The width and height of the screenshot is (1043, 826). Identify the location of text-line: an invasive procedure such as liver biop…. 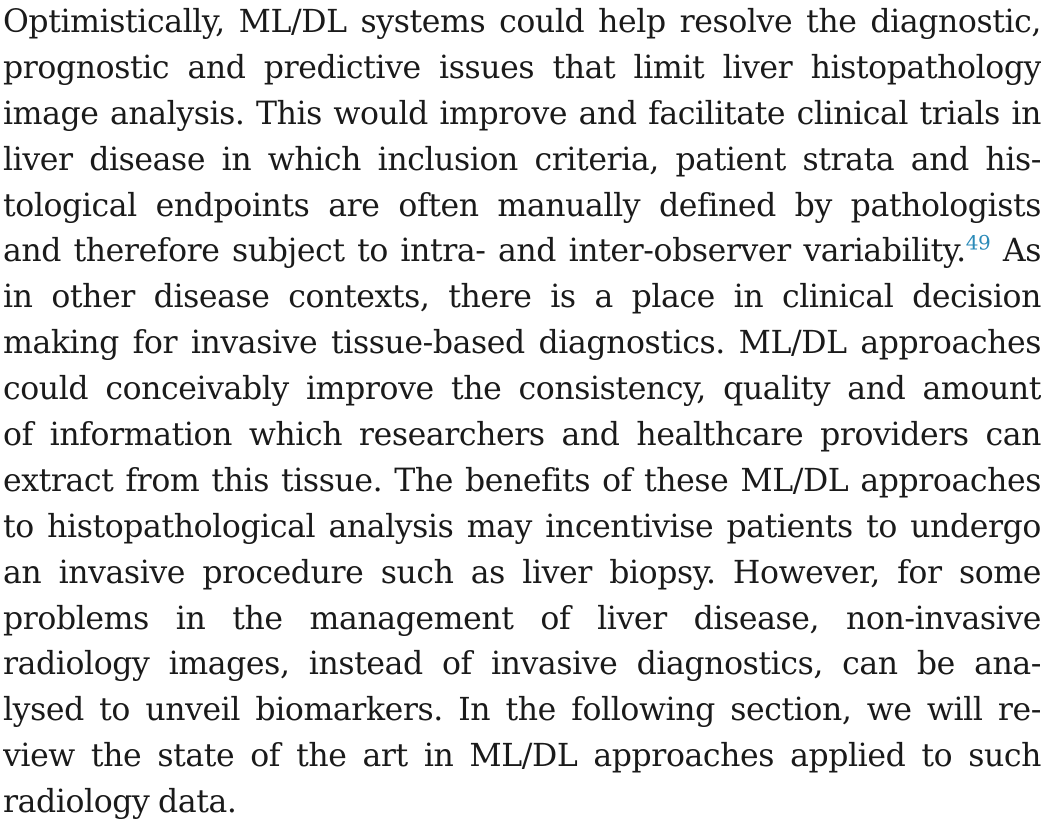
(522, 572).